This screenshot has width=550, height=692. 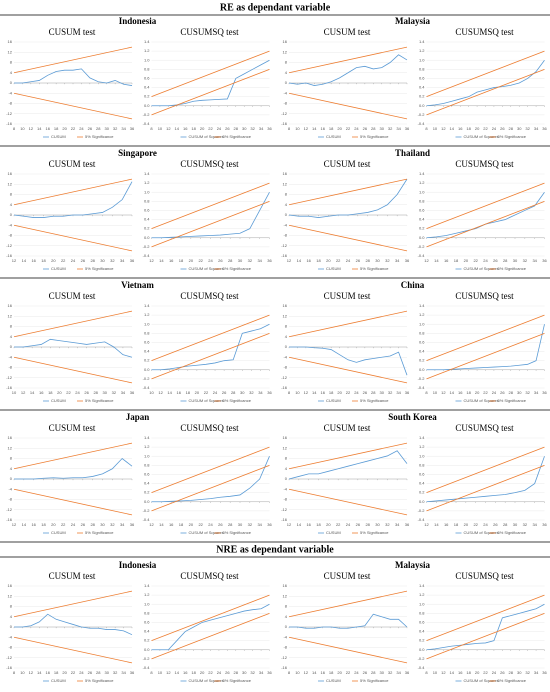 I want to click on y-tick-label: -12, so click(x=284, y=245).